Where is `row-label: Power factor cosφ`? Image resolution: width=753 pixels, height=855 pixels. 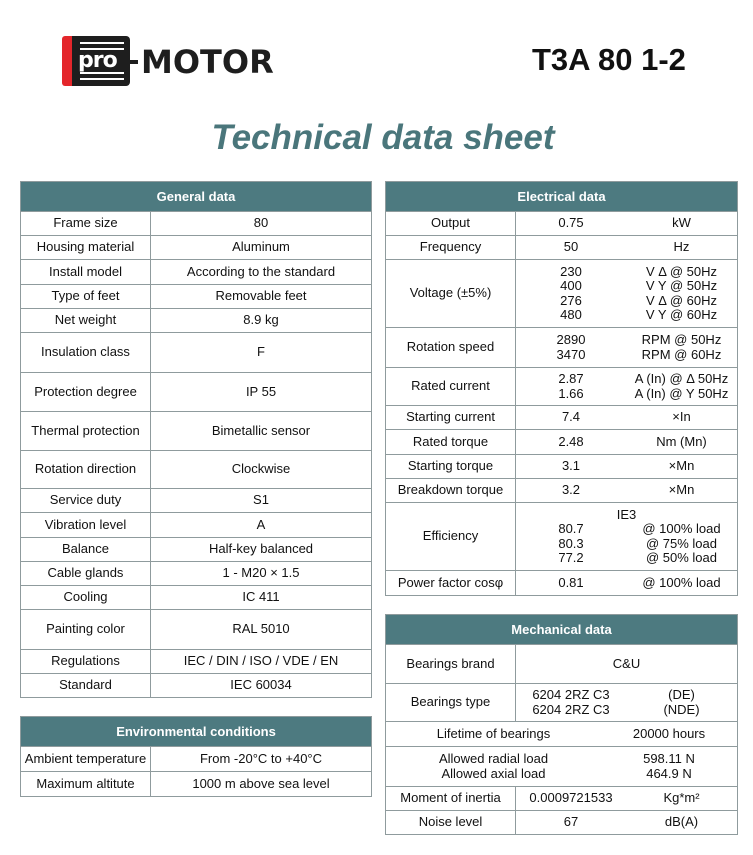
row-label: Power factor cosφ is located at coordinates (451, 583).